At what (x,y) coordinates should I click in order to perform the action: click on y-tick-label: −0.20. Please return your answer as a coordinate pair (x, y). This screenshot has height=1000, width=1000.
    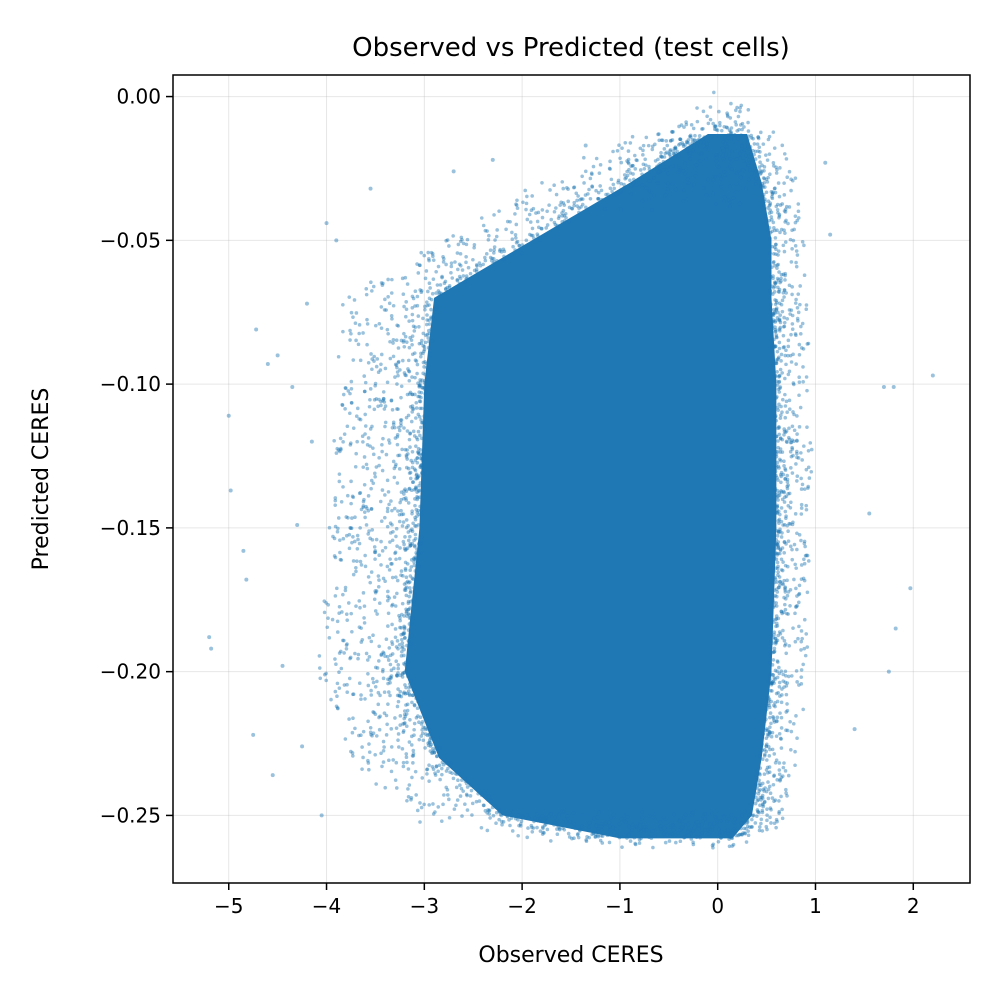
    Looking at the image, I should click on (130, 672).